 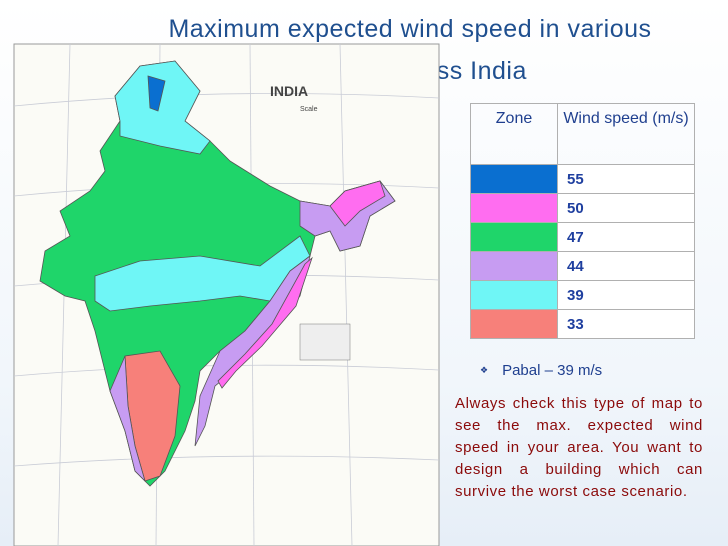 What do you see at coordinates (325, 342) in the screenshot?
I see `map-legend` at bounding box center [325, 342].